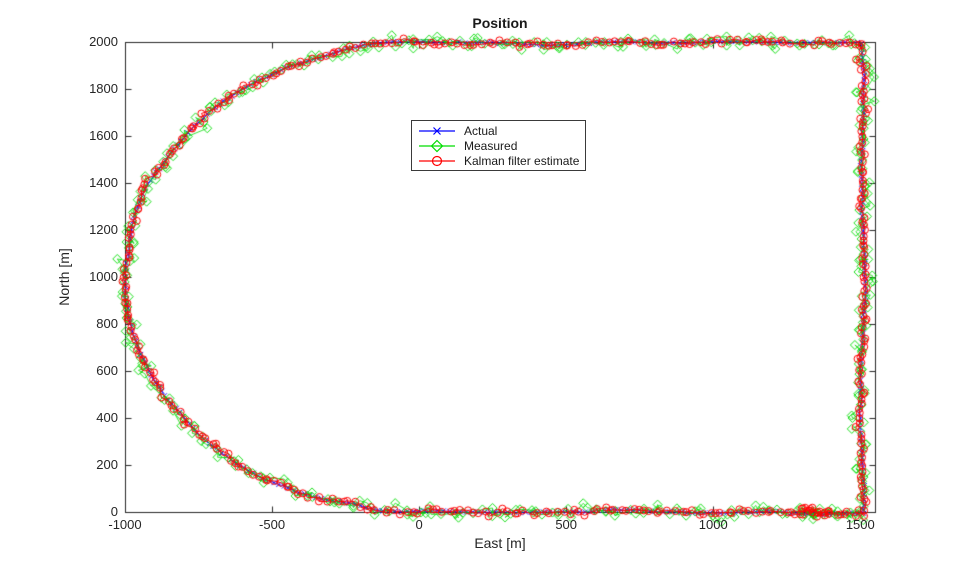 The image size is (959, 577). I want to click on y-tick-label: 1600, so click(103, 135).